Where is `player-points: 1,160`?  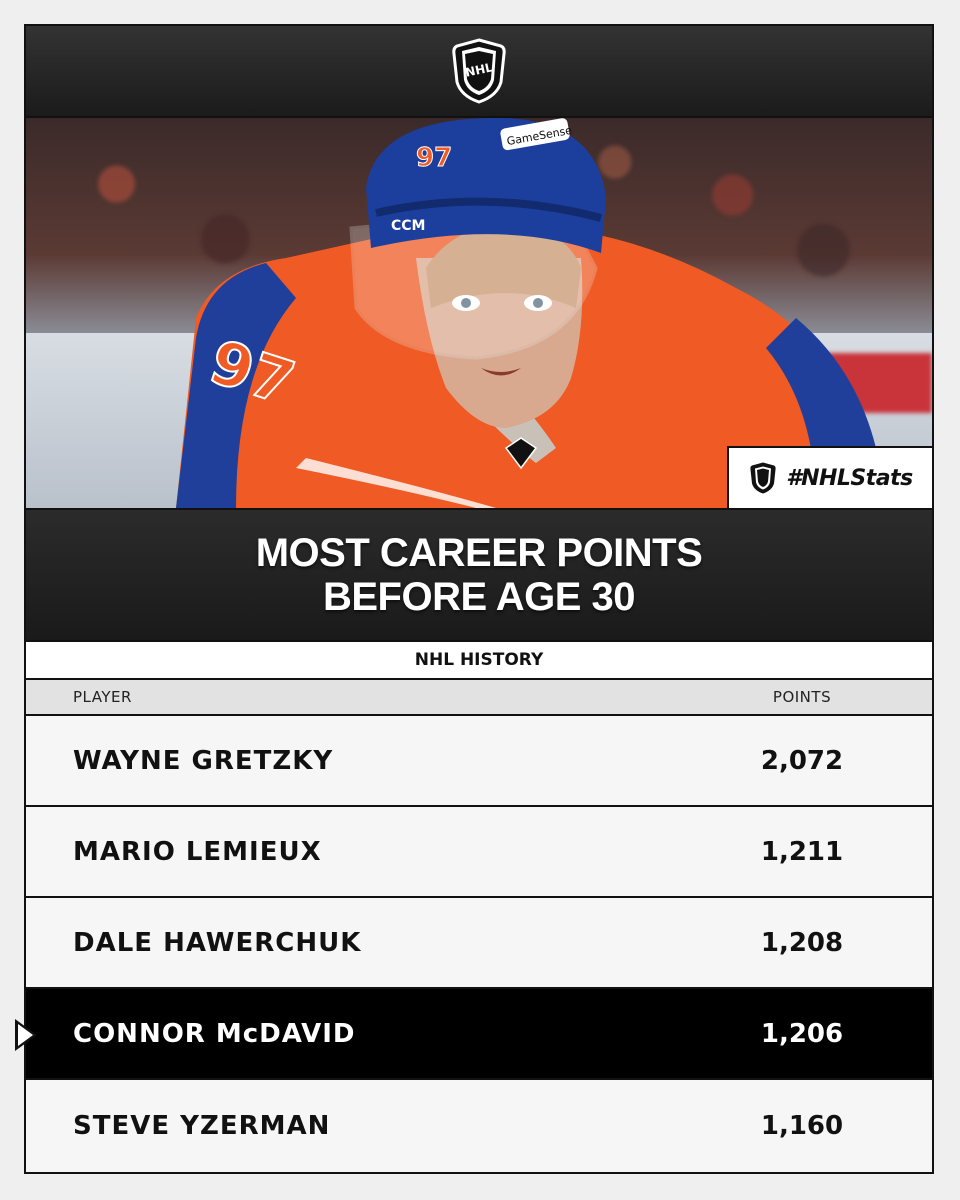 player-points: 1,160 is located at coordinates (802, 1125).